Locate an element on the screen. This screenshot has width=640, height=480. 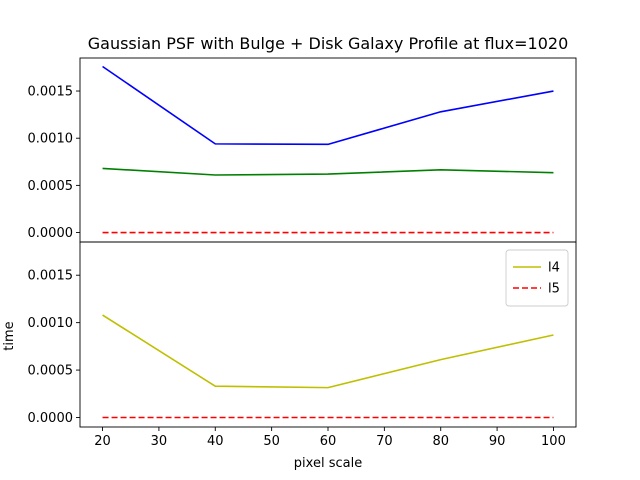
x-tick-label: 60 is located at coordinates (328, 441).